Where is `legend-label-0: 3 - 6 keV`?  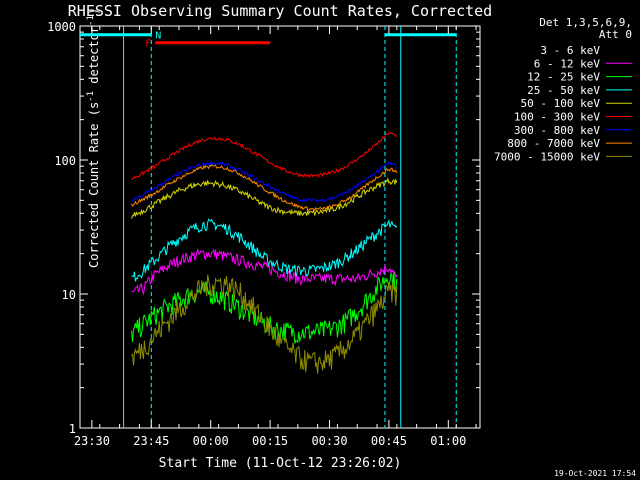 legend-label-0: 3 - 6 keV is located at coordinates (570, 50).